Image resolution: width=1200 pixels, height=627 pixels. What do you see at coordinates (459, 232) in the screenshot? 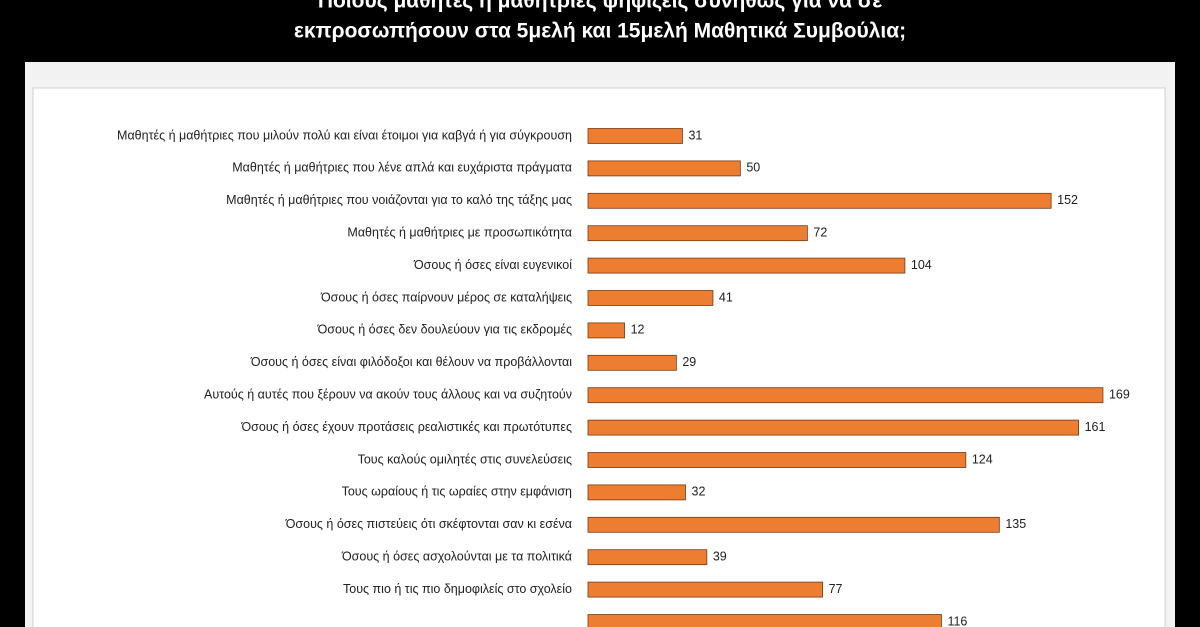
I see `category-label: Μαθητές ή μαθήτριες με προσωπικότητα` at bounding box center [459, 232].